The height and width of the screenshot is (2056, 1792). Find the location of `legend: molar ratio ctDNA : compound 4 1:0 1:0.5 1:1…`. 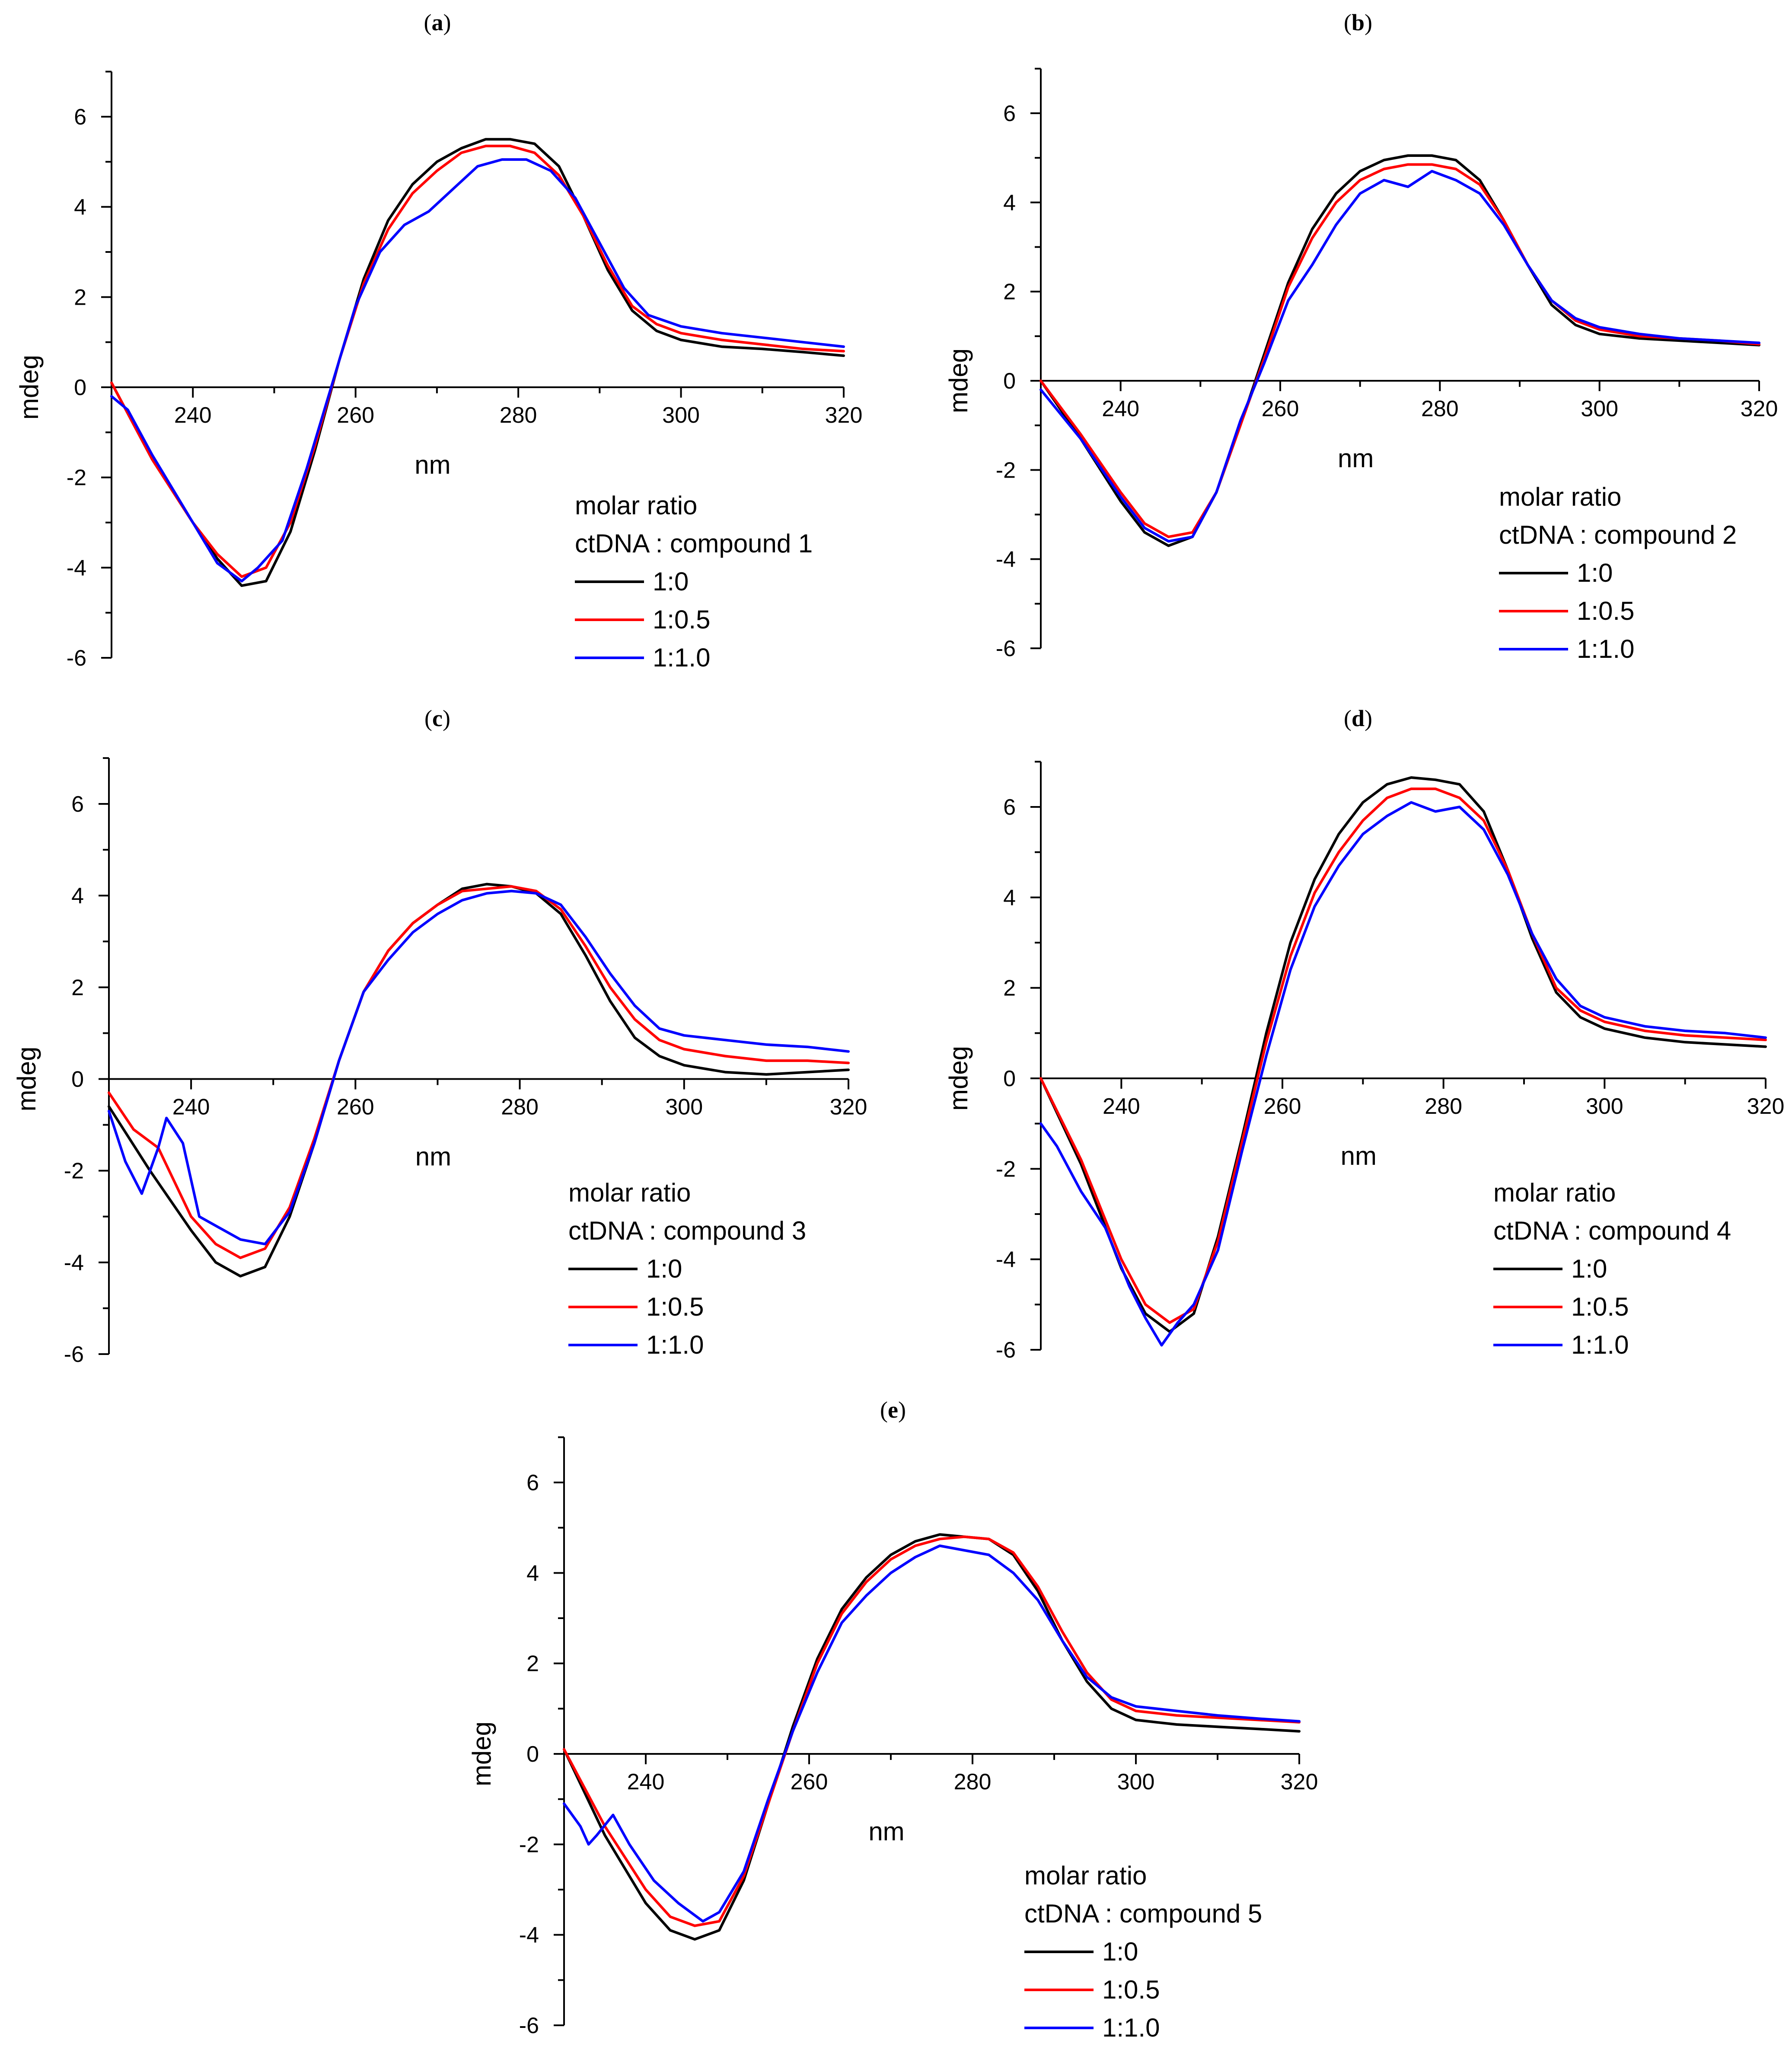

legend: molar ratio ctDNA : compound 4 1:0 1:0.5 1:1… is located at coordinates (1612, 1268).